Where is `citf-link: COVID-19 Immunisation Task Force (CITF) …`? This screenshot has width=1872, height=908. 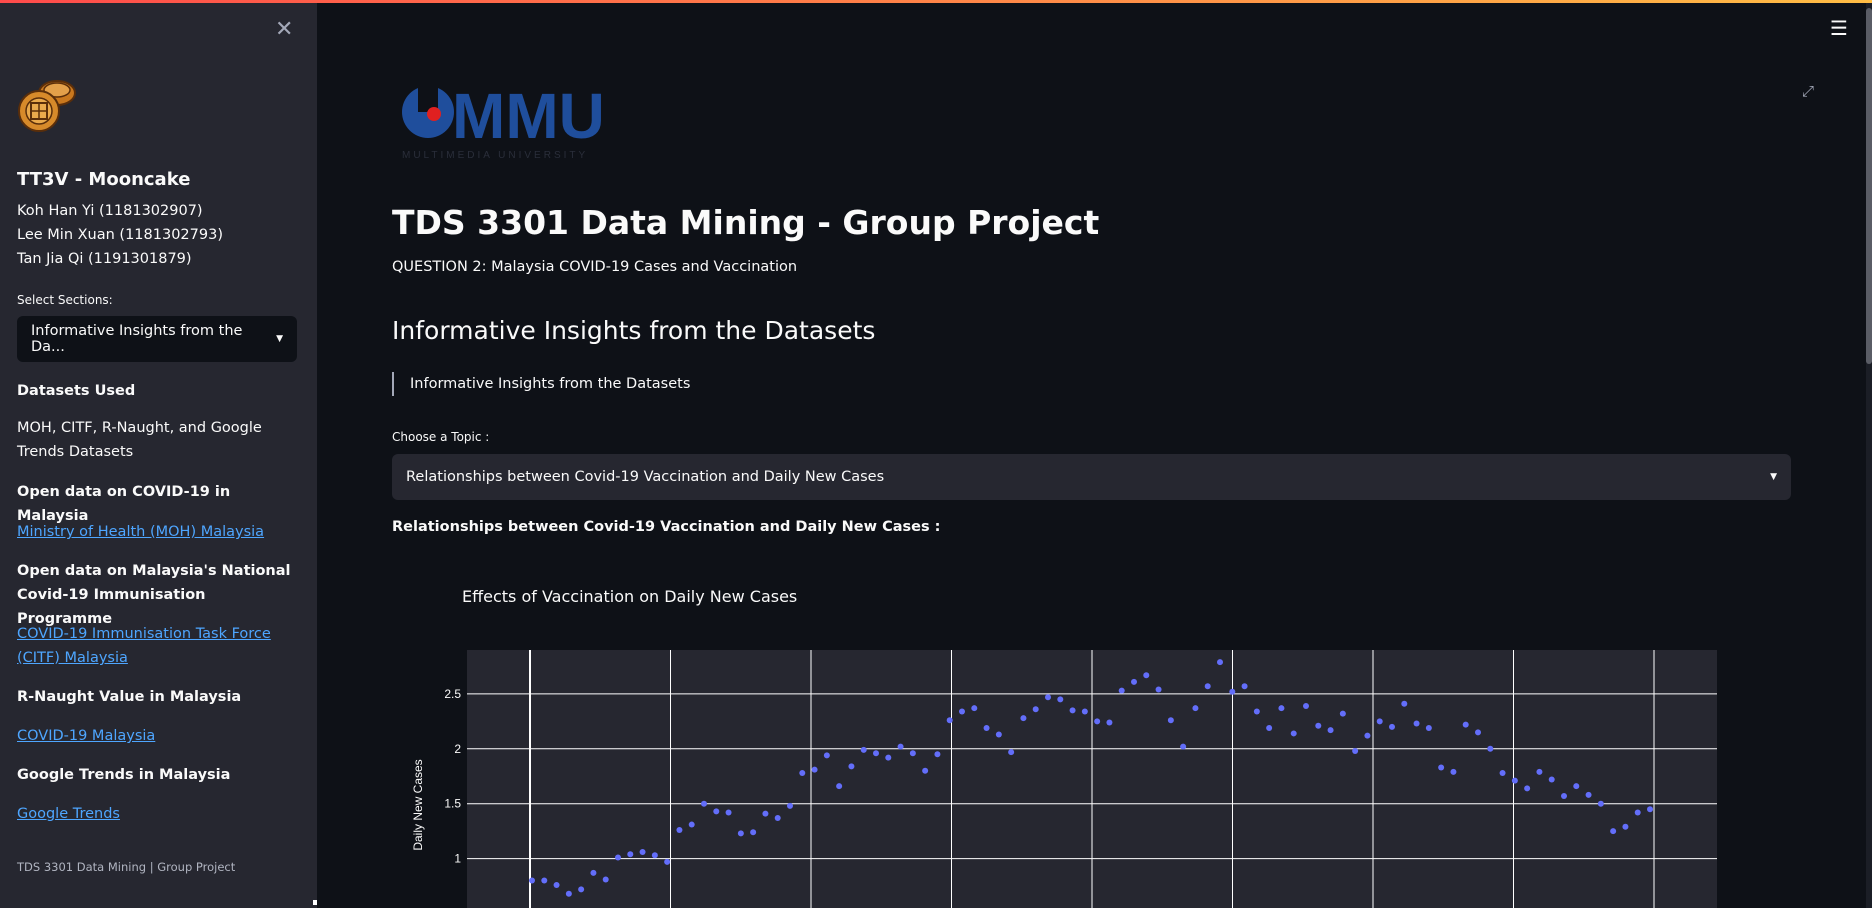
citf-link: COVID-19 Immunisation Task Force (CITF) … is located at coordinates (144, 646).